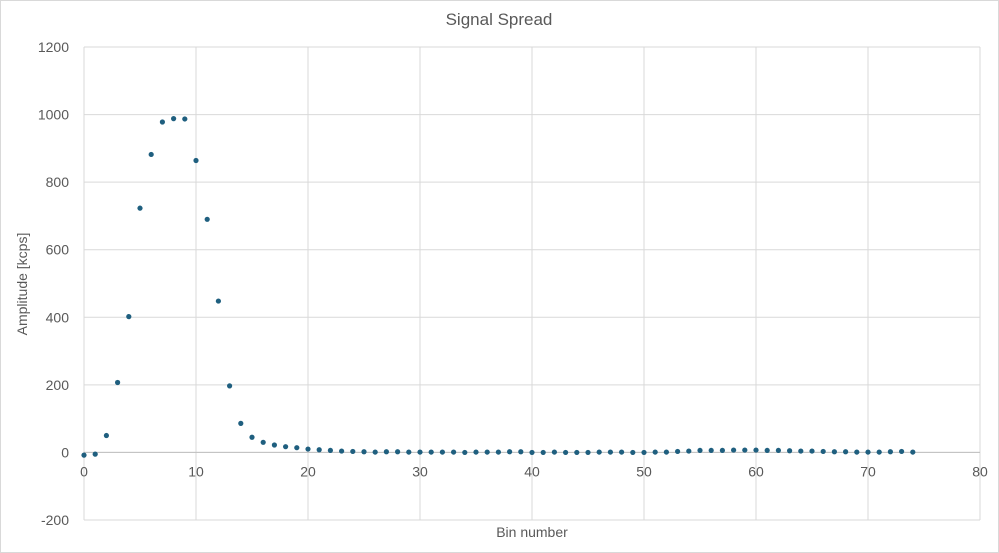 The height and width of the screenshot is (553, 999). Describe the element at coordinates (308, 471) in the screenshot. I see `x-tick-label: 20` at that location.